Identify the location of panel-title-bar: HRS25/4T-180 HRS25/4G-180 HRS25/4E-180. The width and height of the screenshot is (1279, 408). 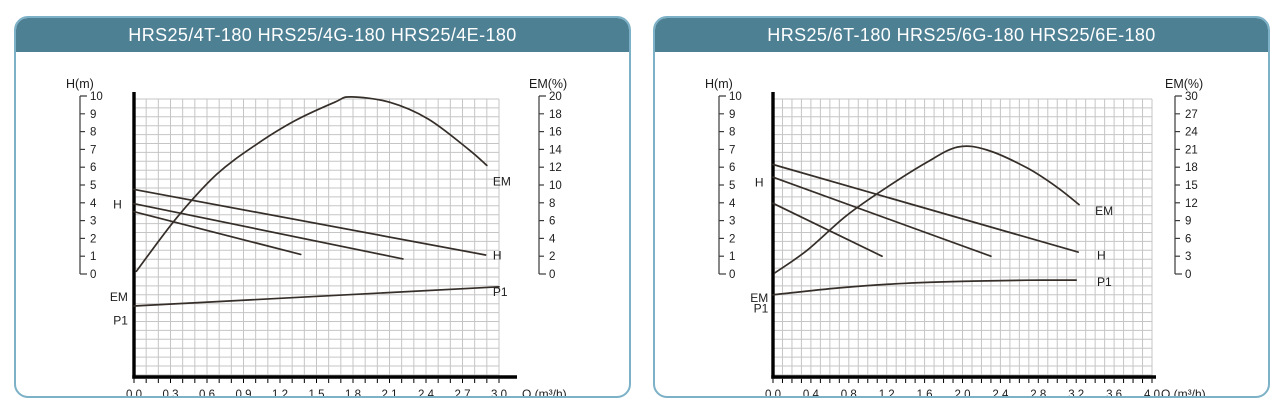
(322, 35).